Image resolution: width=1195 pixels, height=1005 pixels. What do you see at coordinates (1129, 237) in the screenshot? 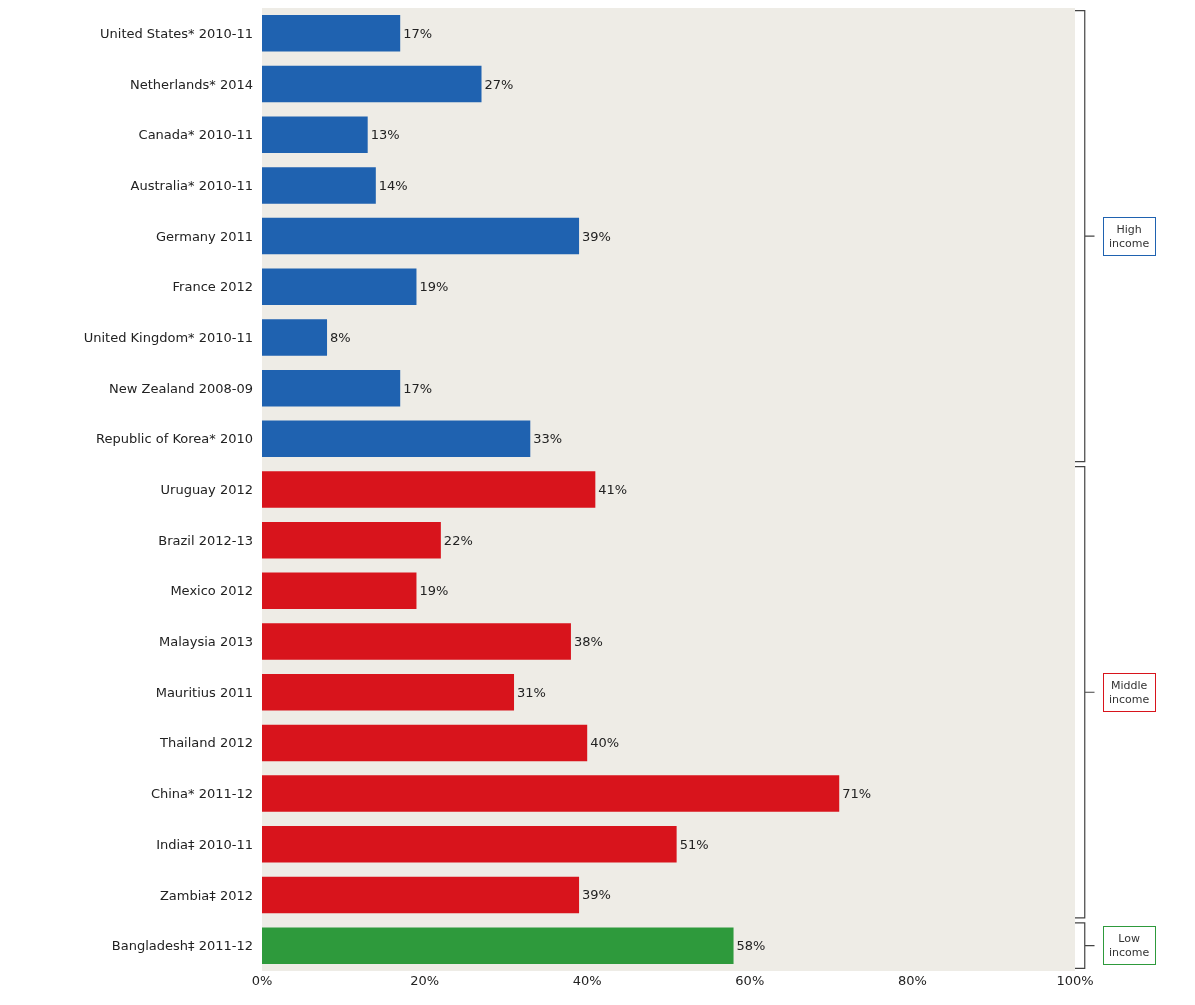
I see `text: High income` at bounding box center [1129, 237].